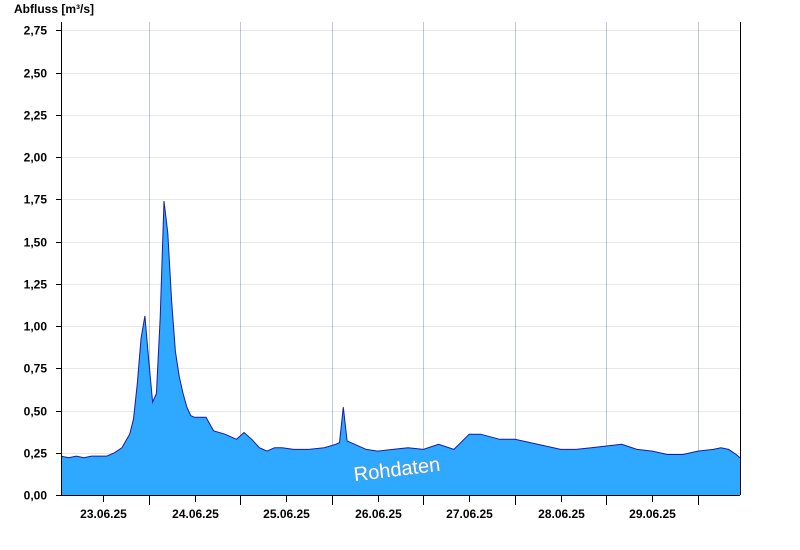 This screenshot has height=550, width=800. I want to click on y-tick-label: 1,75, so click(36, 200).